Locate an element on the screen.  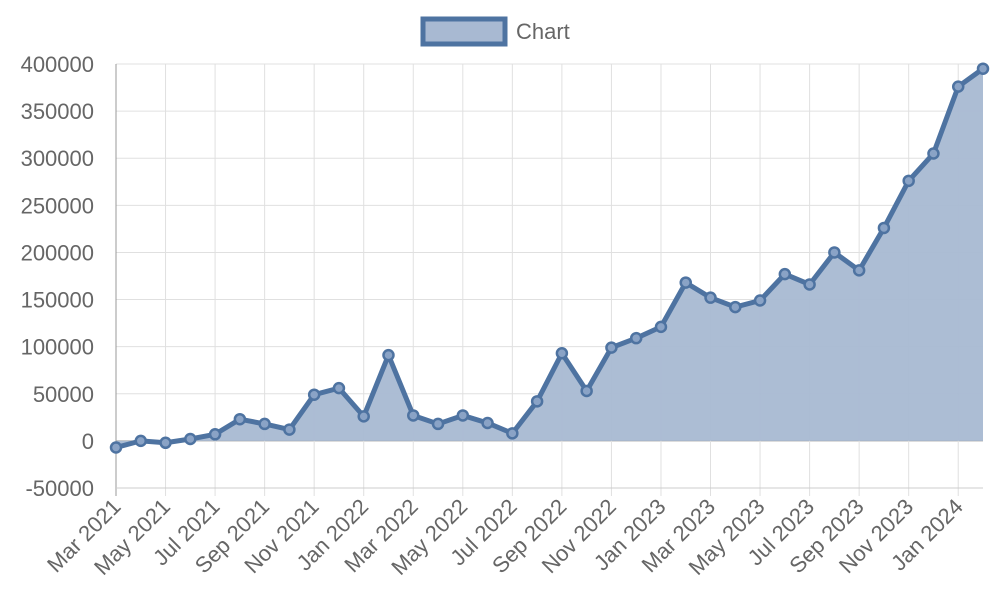
y-tick-label: 300000 is located at coordinates (57, 158).